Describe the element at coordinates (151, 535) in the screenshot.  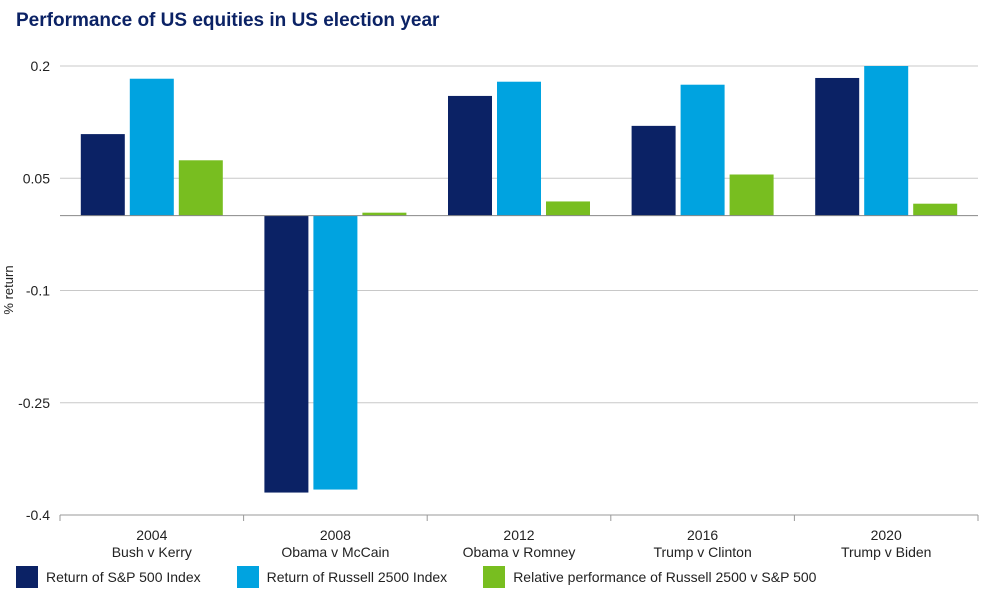
I see `x-tick-year: 2004` at that location.